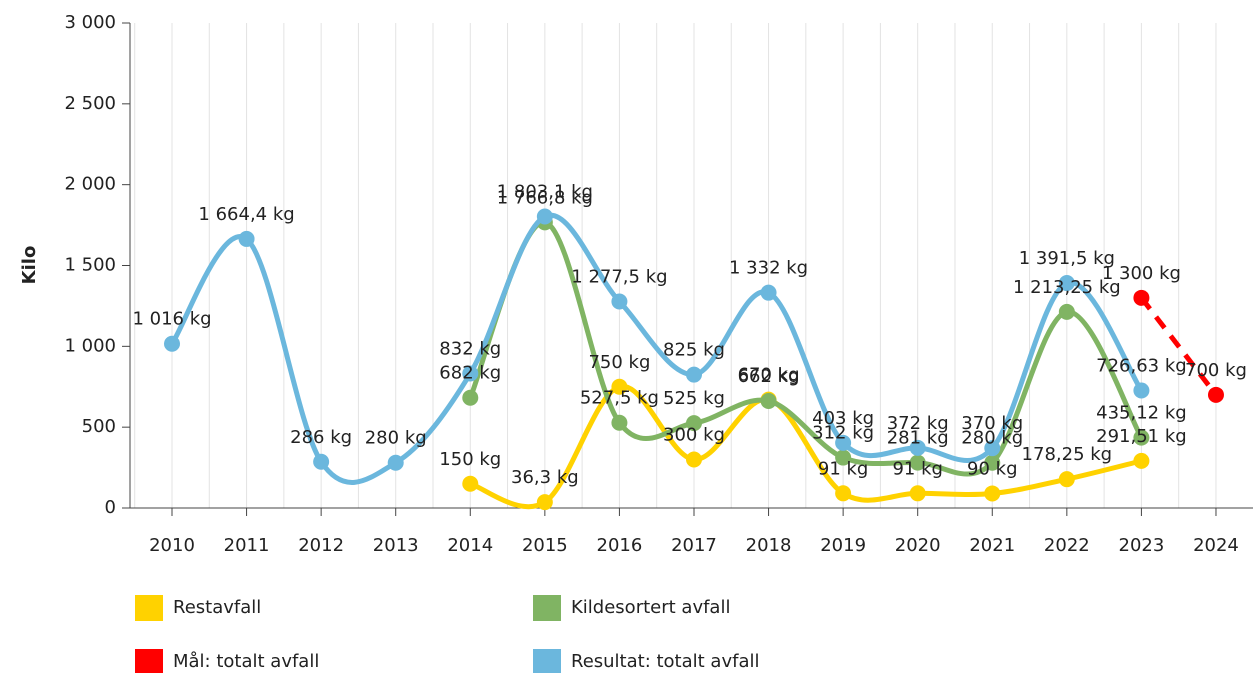 This screenshot has width=1253, height=673. What do you see at coordinates (694, 398) in the screenshot?
I see `data-label: 525 kg` at bounding box center [694, 398].